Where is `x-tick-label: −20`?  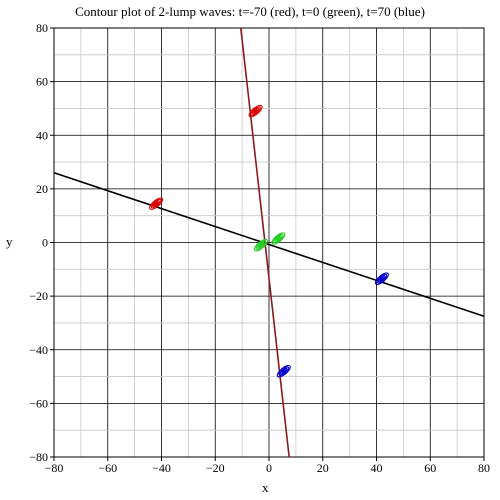 x-tick-label: −20 is located at coordinates (215, 468).